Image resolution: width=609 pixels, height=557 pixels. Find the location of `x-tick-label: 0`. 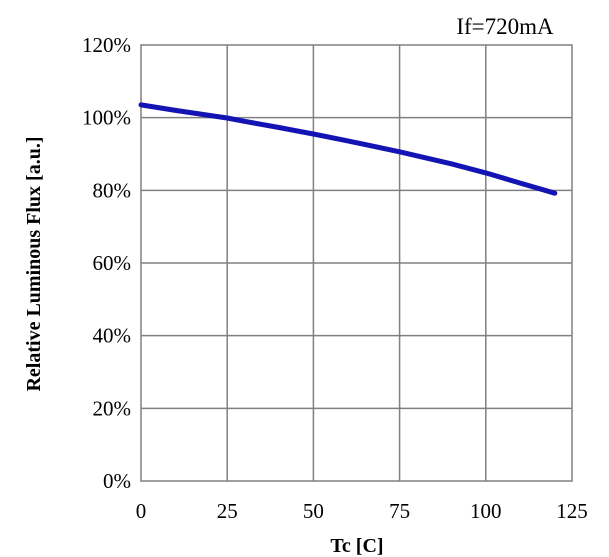

x-tick-label: 0 is located at coordinates (141, 511).